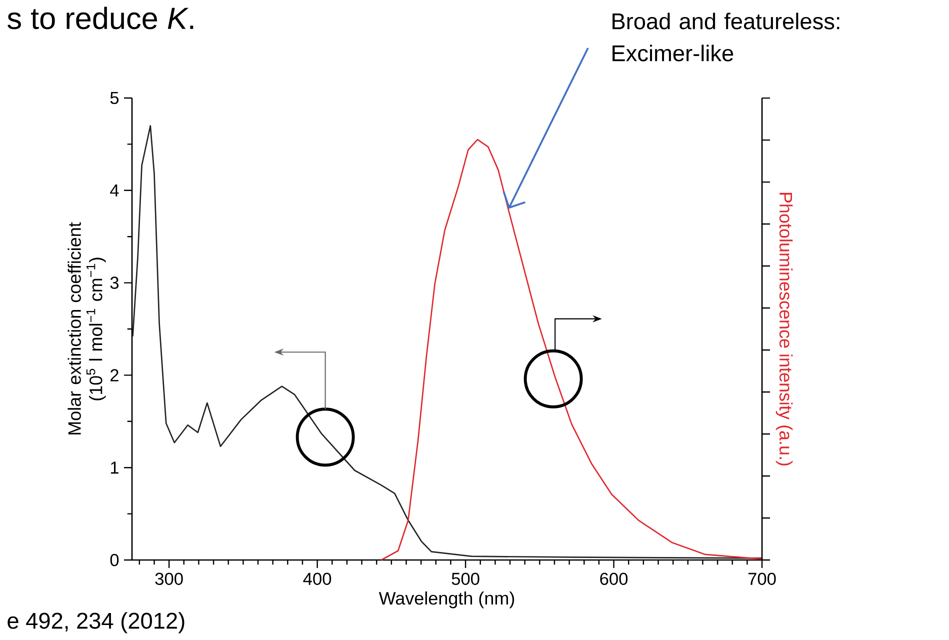 Image resolution: width=949 pixels, height=640 pixels. What do you see at coordinates (114, 375) in the screenshot?
I see `y-tick-label: 2` at bounding box center [114, 375].